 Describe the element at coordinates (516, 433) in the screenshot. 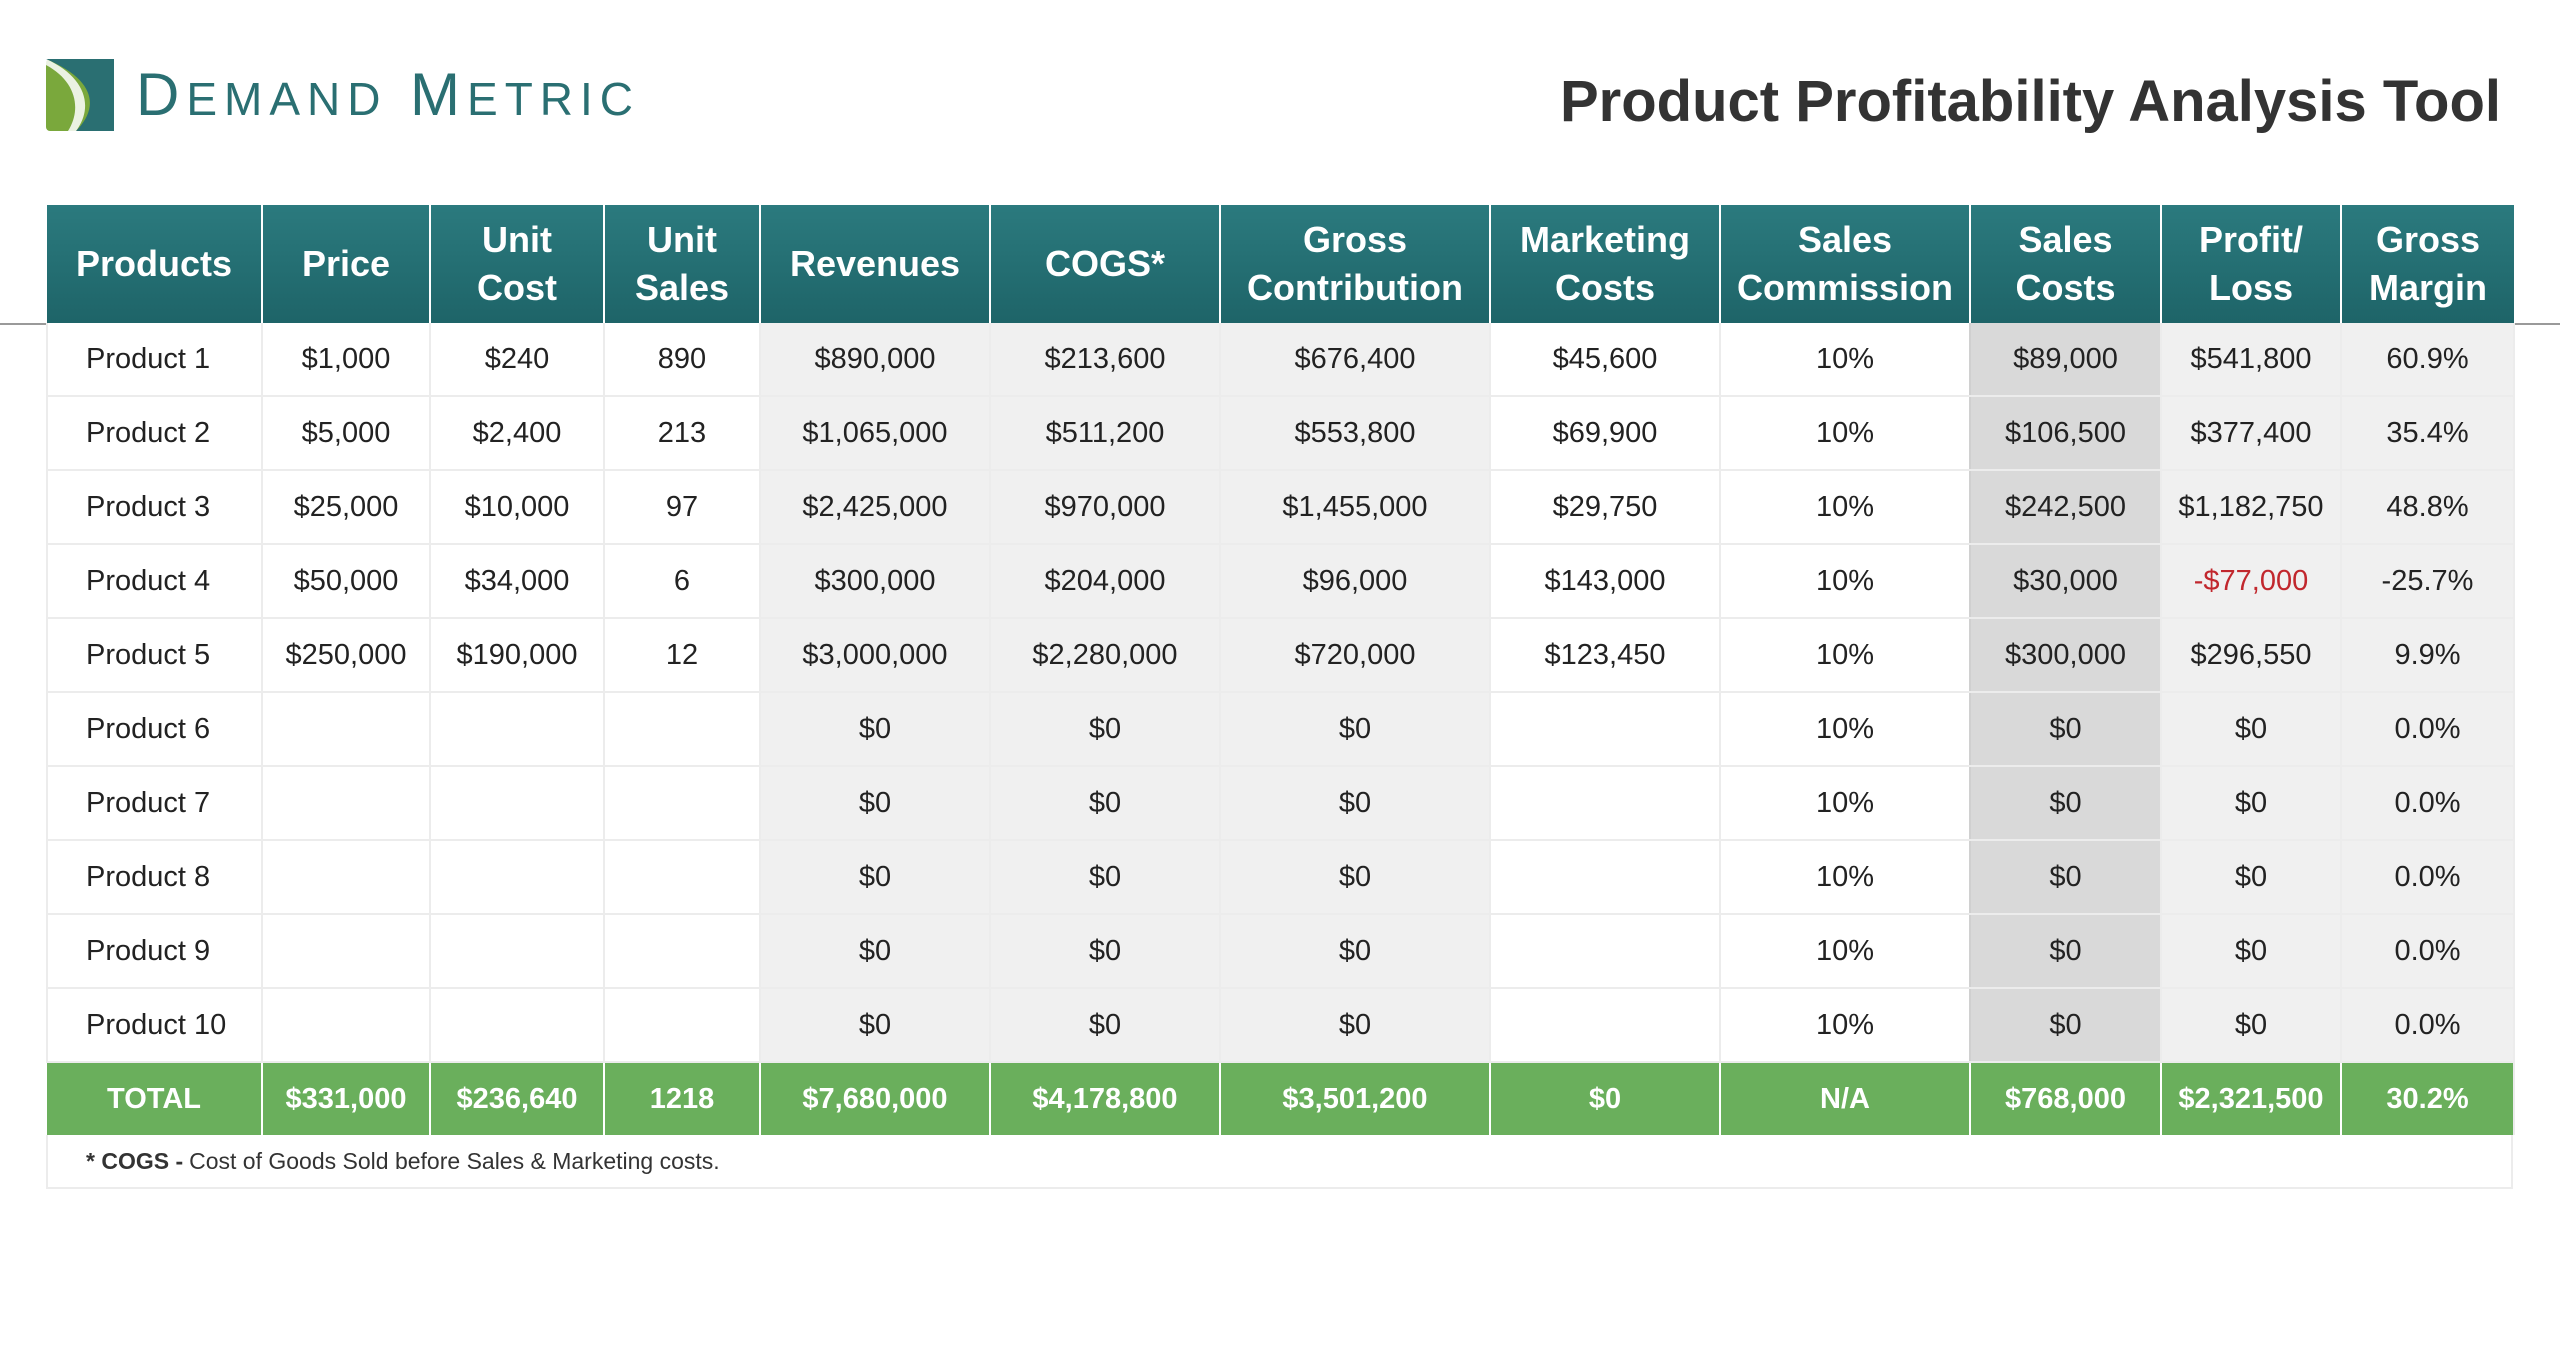

I see `cell-unit-cost: $2,400` at that location.